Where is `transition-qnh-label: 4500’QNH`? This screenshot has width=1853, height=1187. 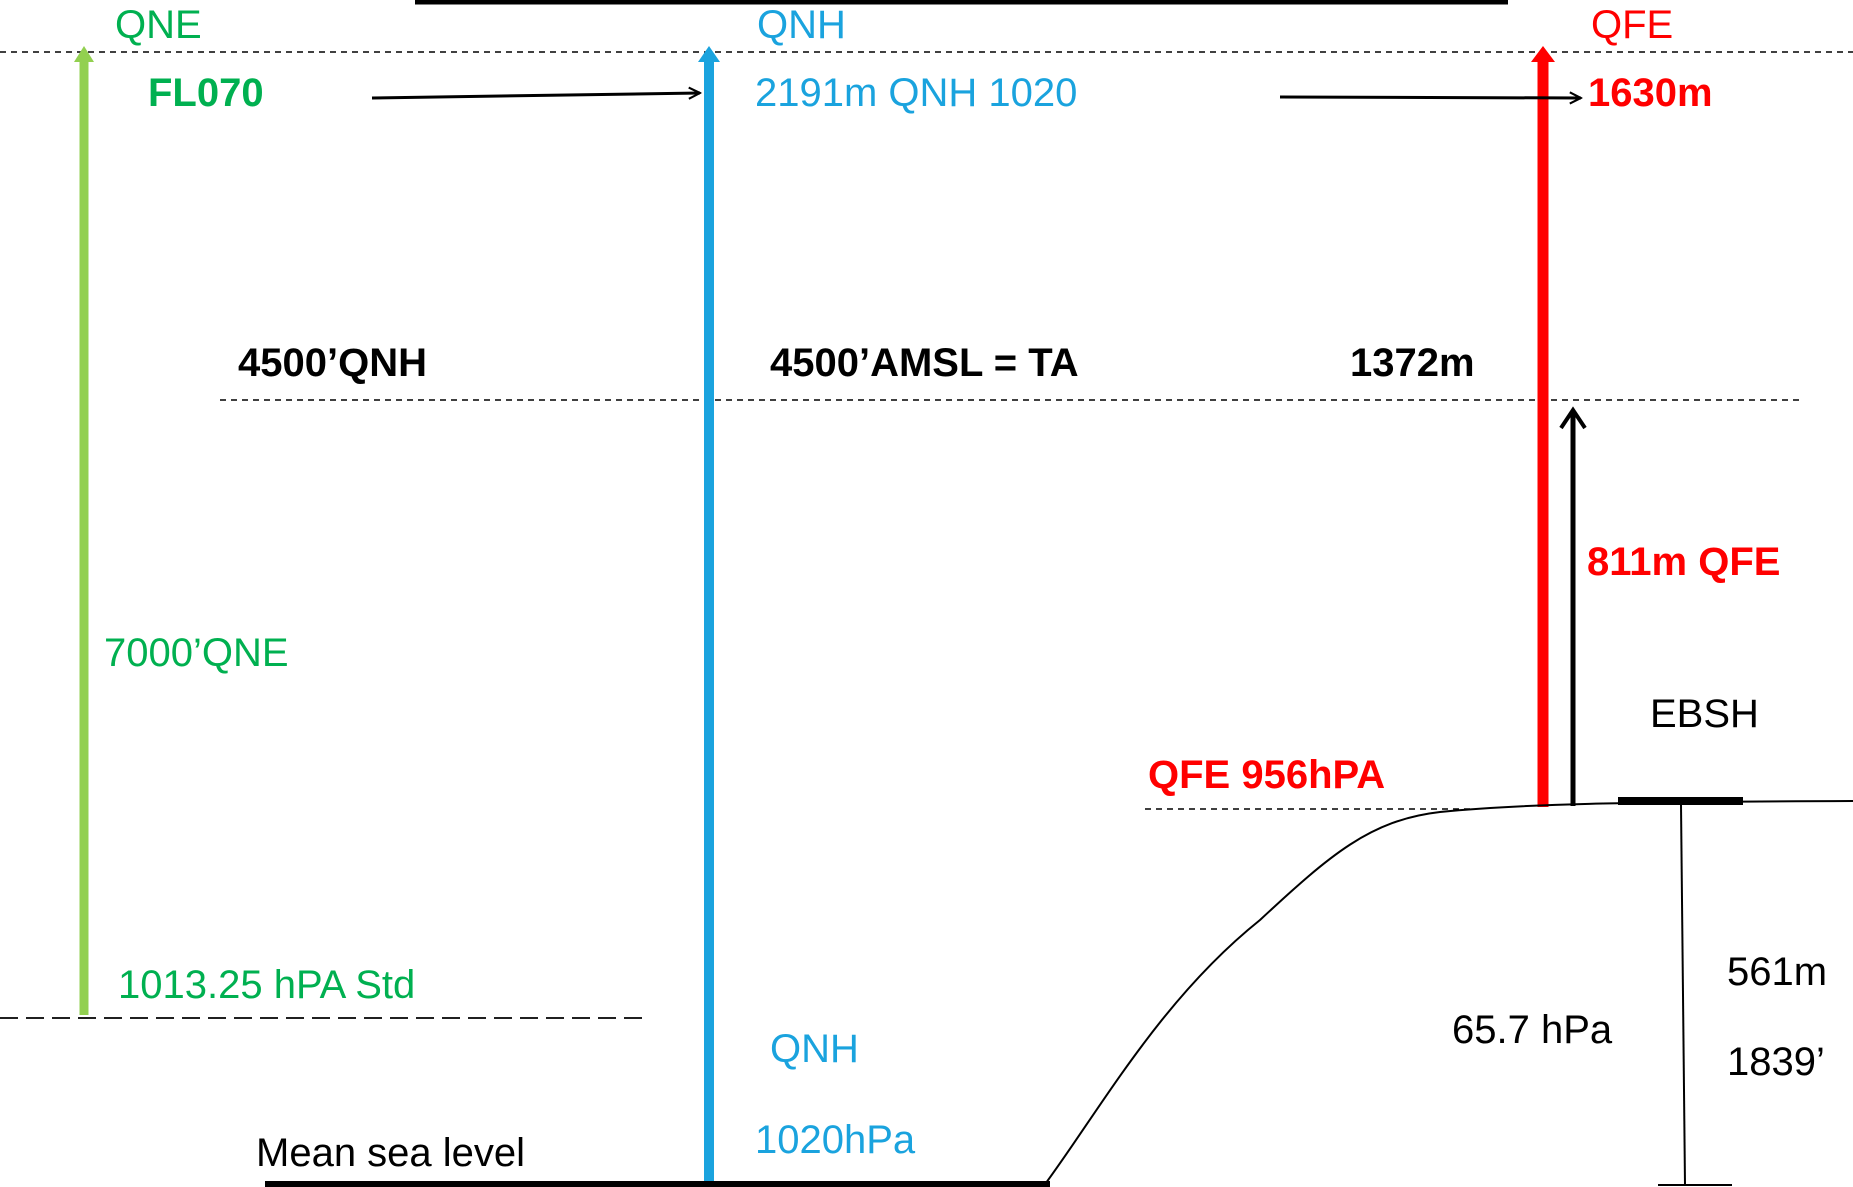
transition-qnh-label: 4500’QNH is located at coordinates (332, 363).